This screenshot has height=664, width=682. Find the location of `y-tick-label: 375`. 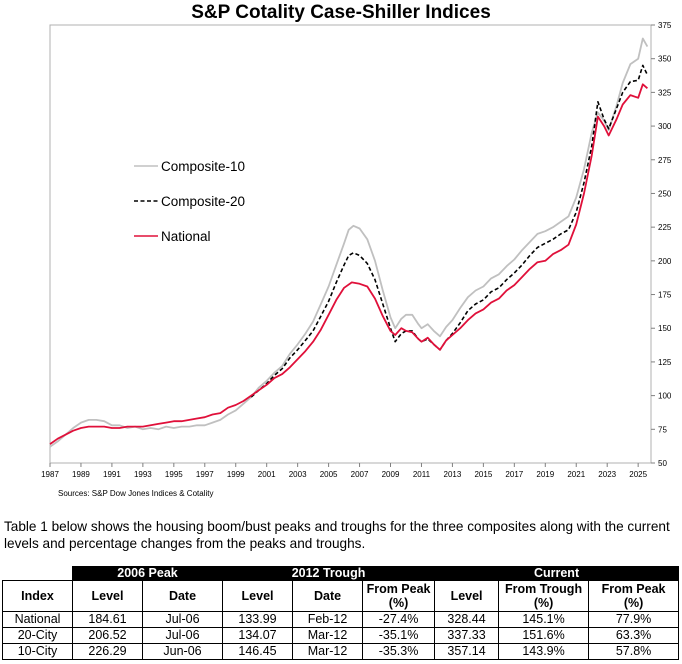

y-tick-label: 375 is located at coordinates (665, 25).